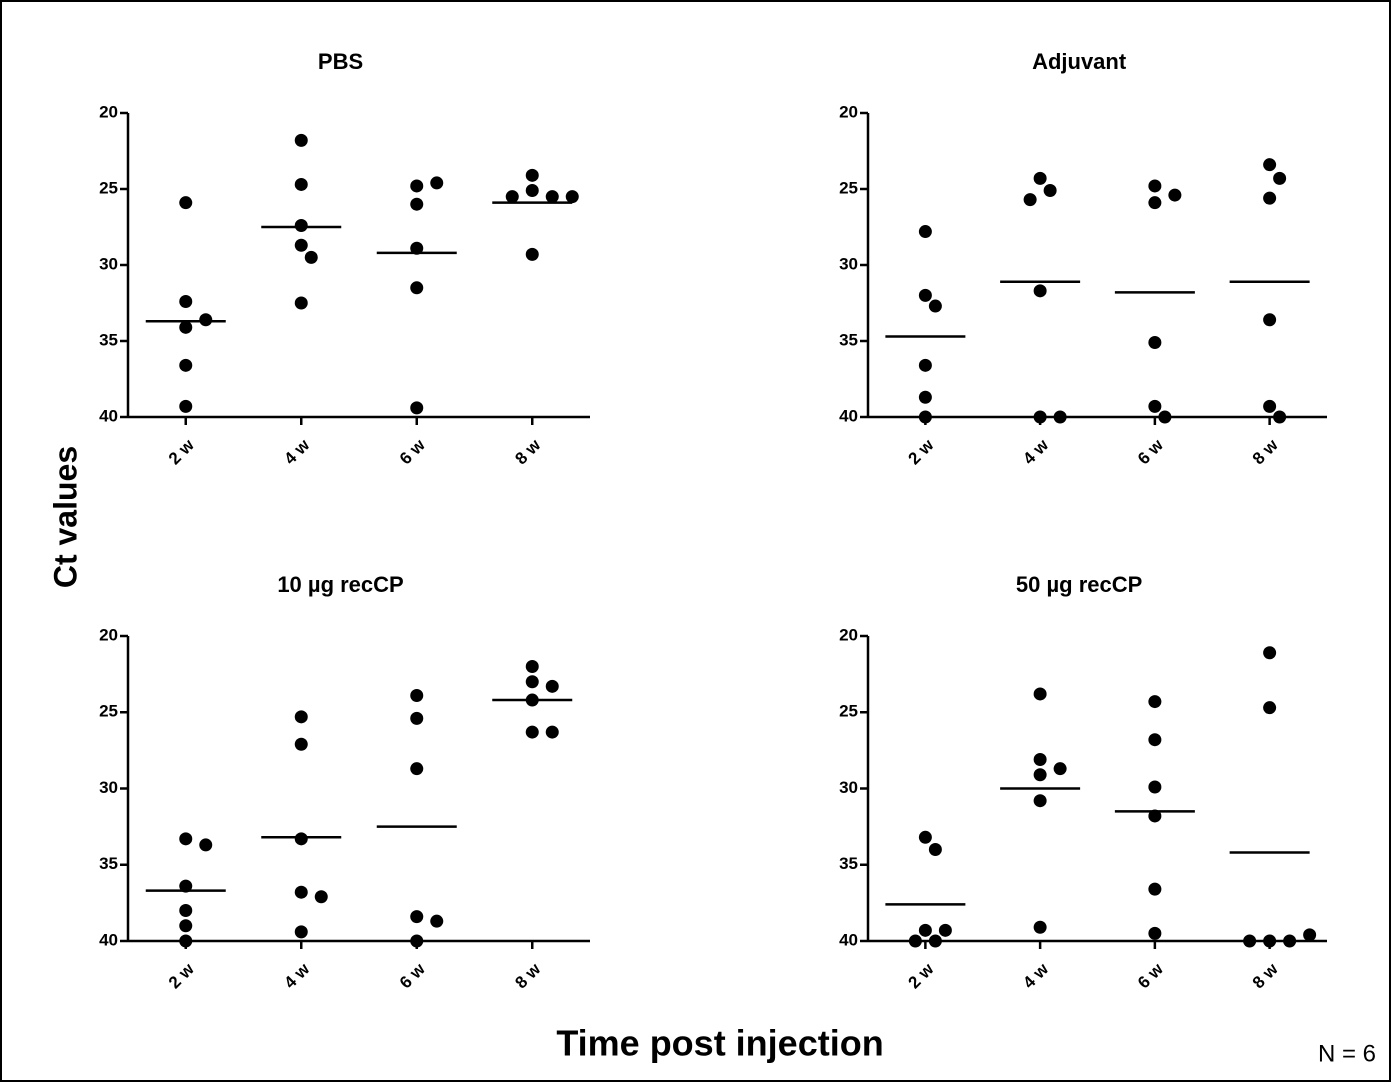 The image size is (1391, 1082). Describe the element at coordinates (340, 61) in the screenshot. I see `panel-title: PBS` at that location.